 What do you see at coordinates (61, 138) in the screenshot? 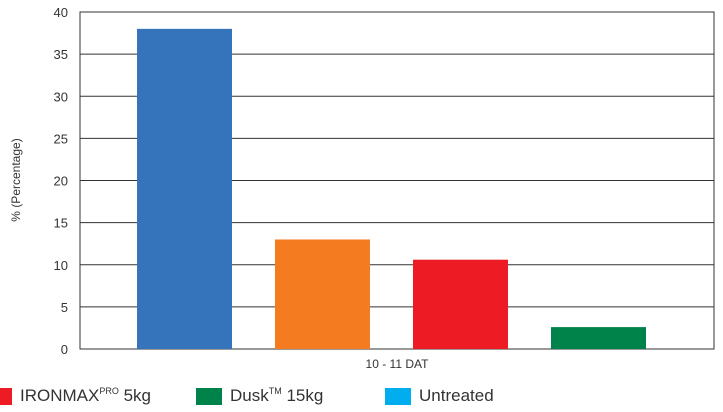
I see `y-tick-label: 25` at bounding box center [61, 138].